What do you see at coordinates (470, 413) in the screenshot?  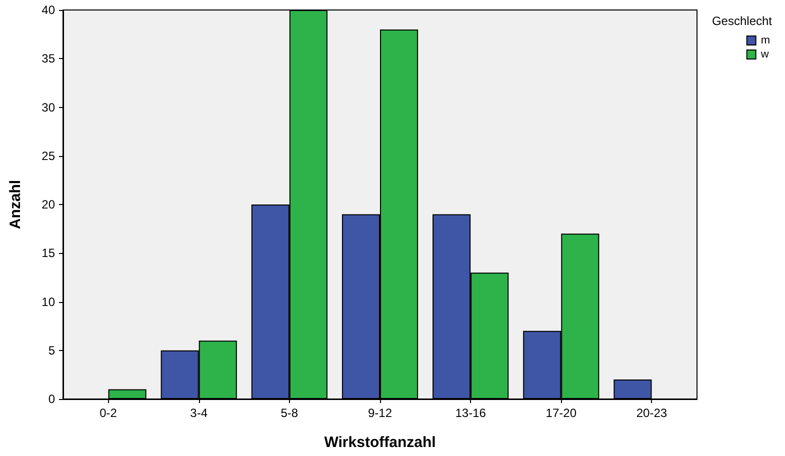 I see `x-tick-label: 13-16` at bounding box center [470, 413].